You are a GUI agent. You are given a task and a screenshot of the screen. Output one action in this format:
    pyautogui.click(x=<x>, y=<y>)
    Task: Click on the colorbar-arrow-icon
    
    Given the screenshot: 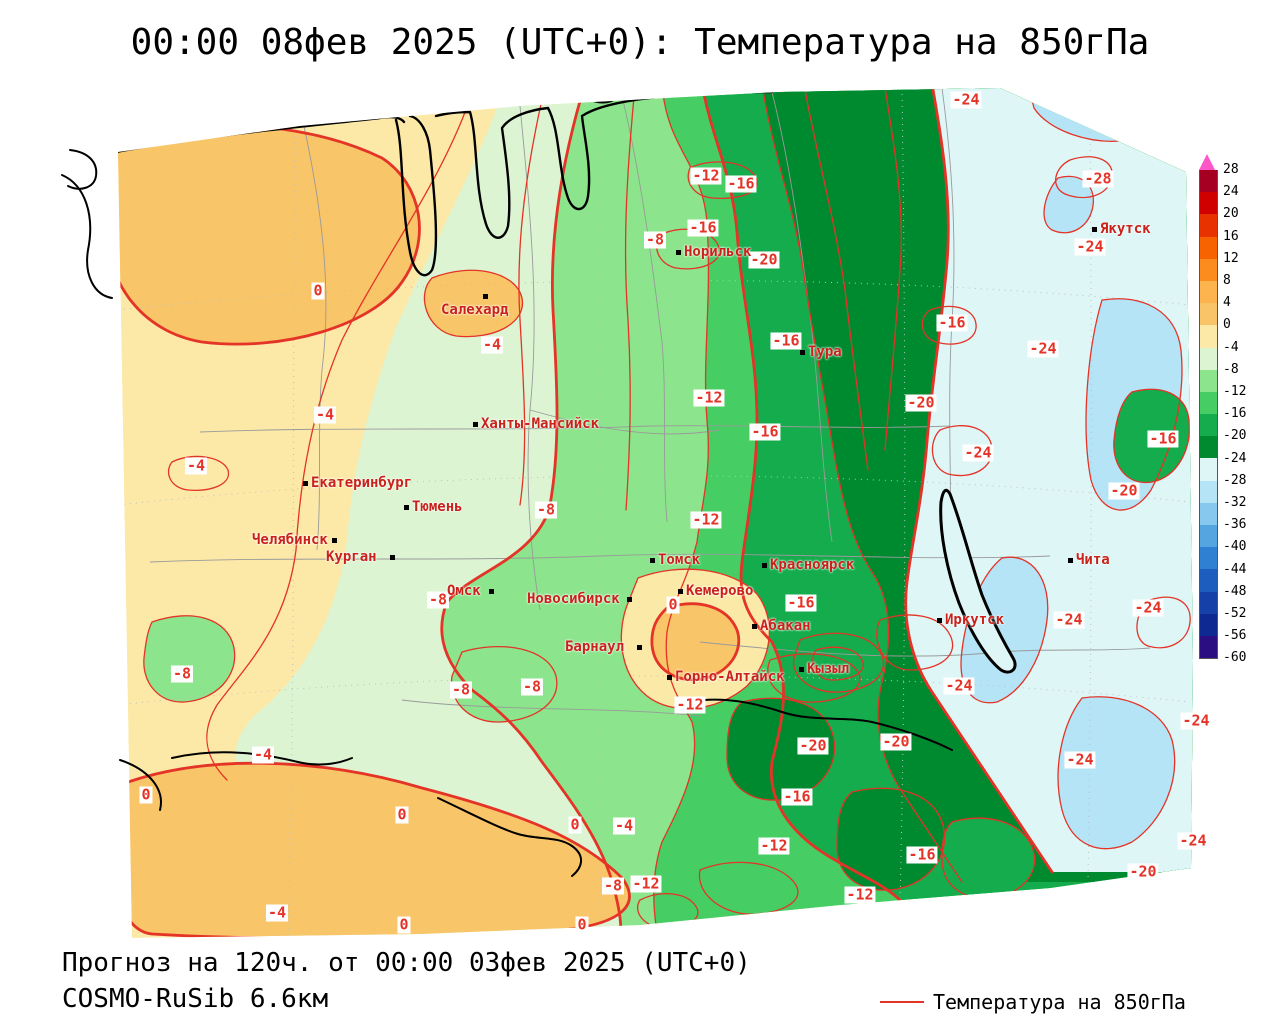 What is the action you would take?
    pyautogui.click(x=1207, y=162)
    